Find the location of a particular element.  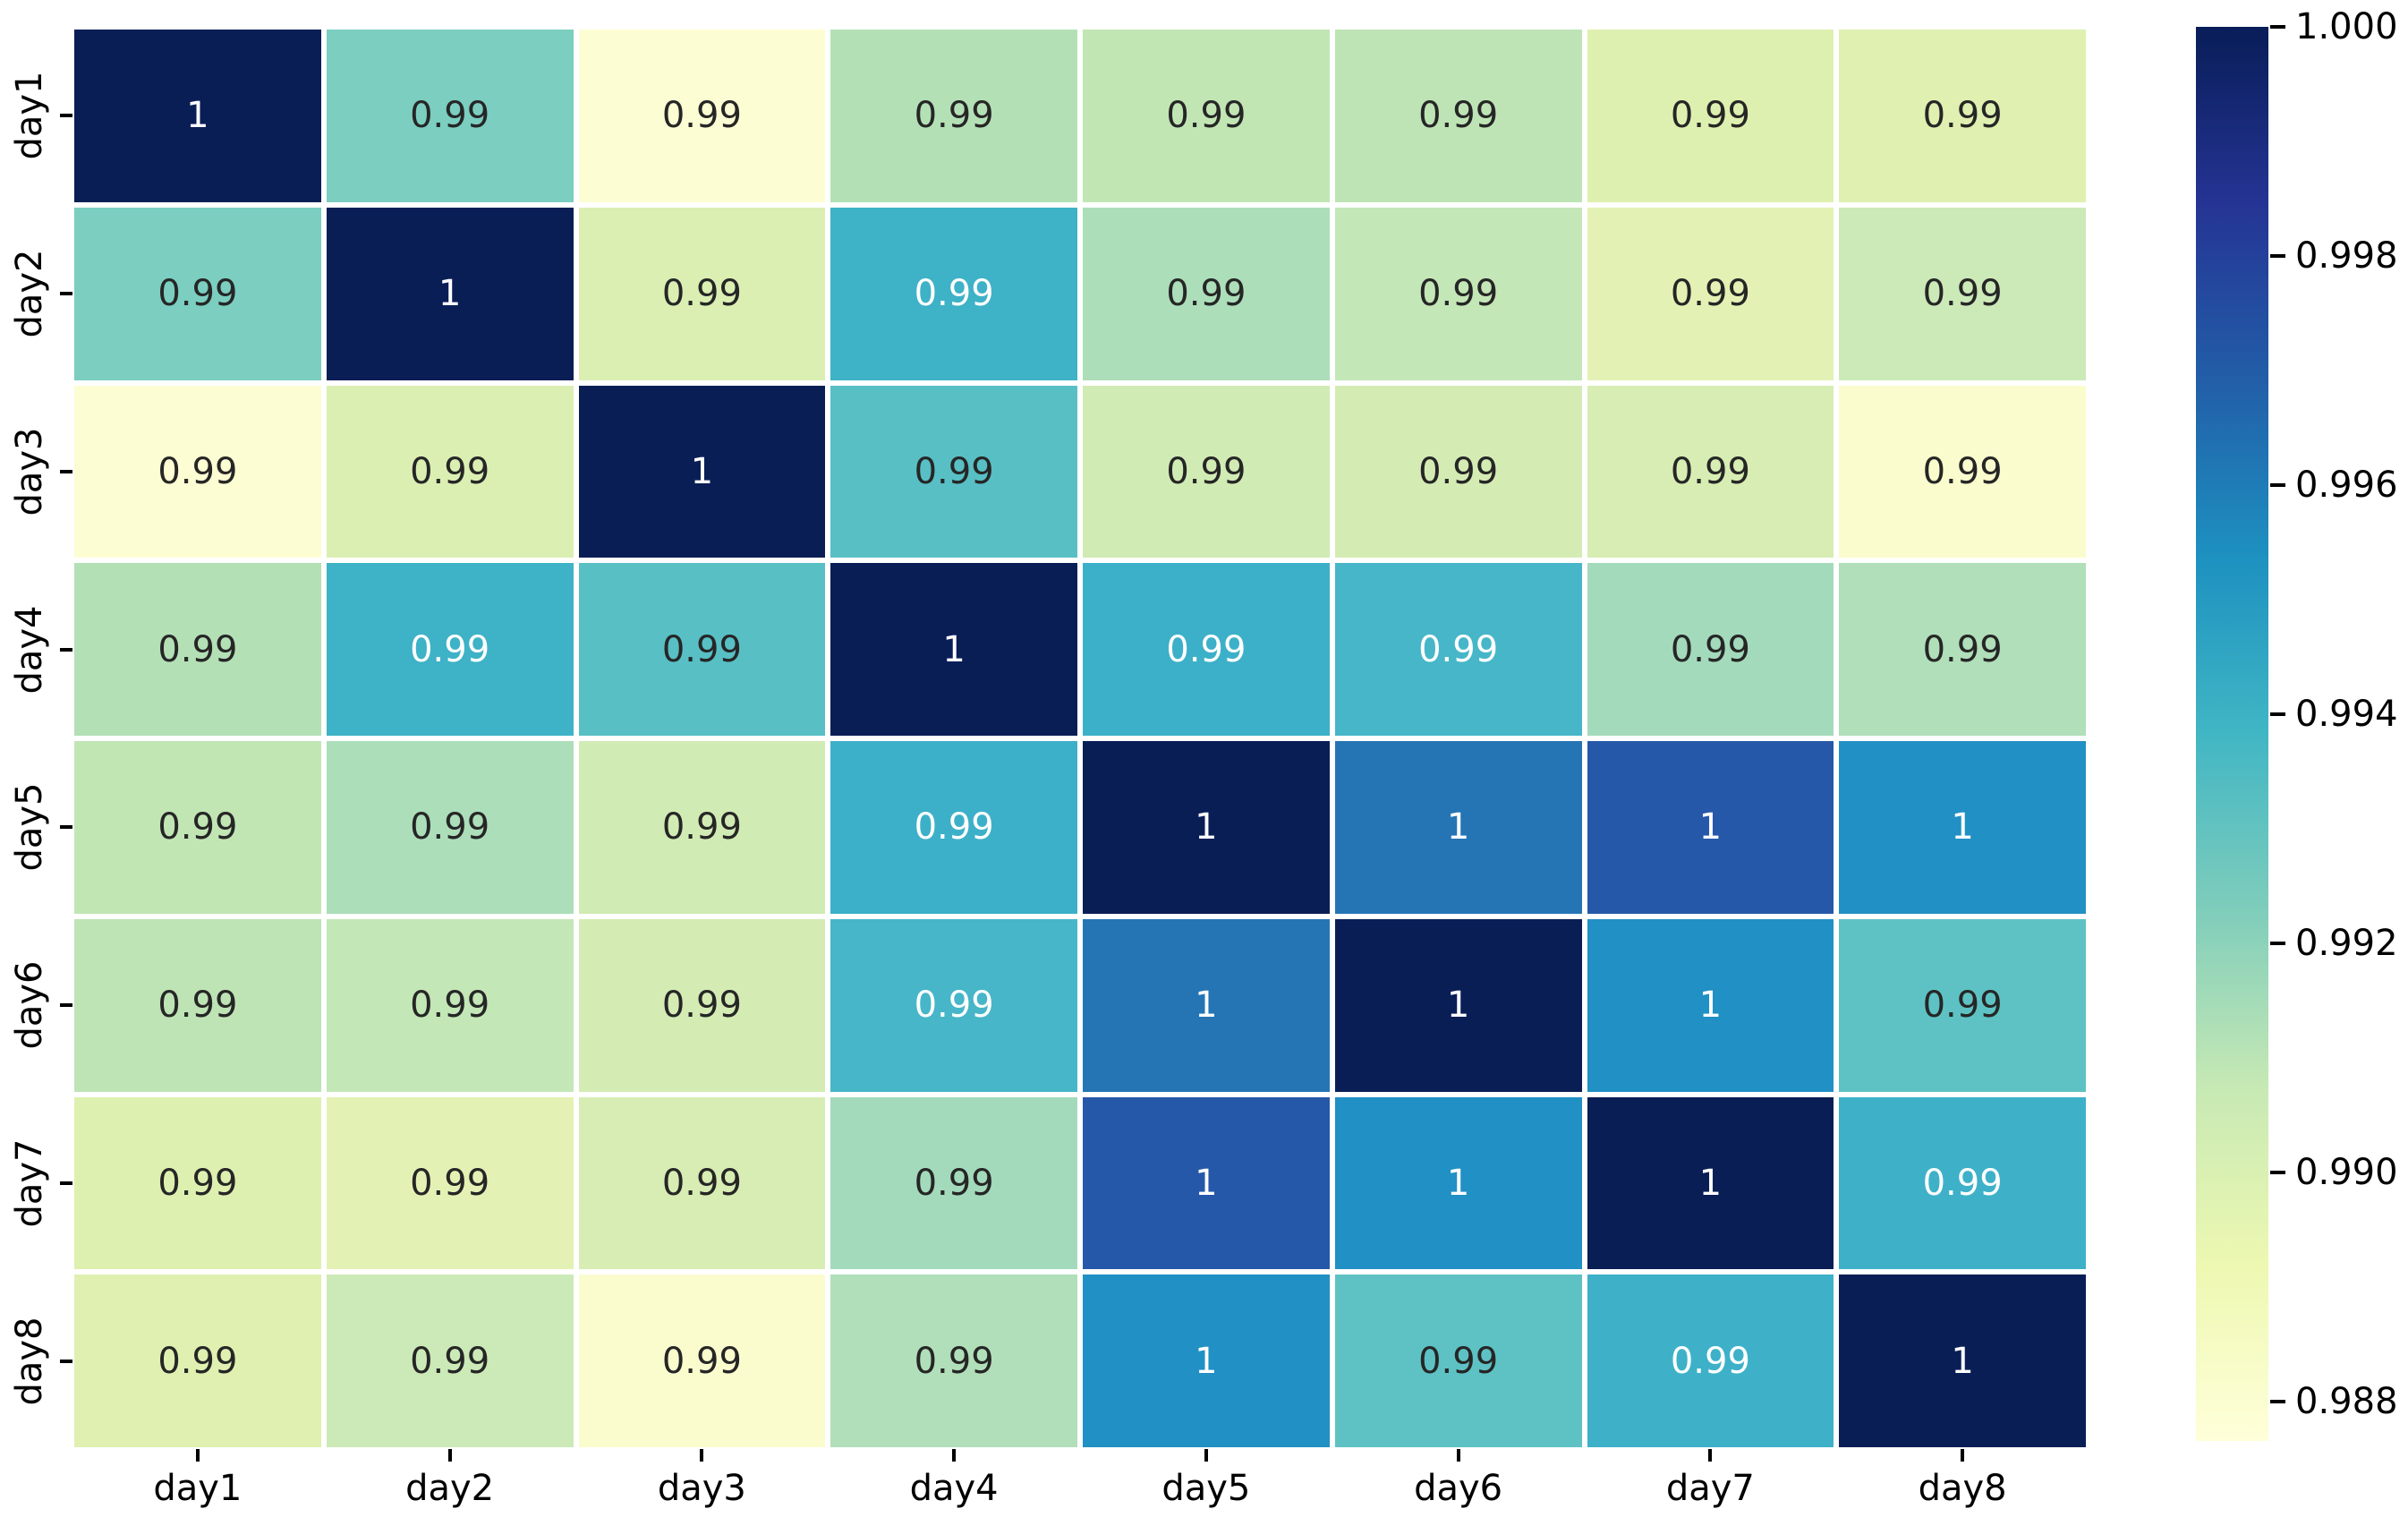

colorbar-tick-label: 0.990 is located at coordinates (2346, 1173).